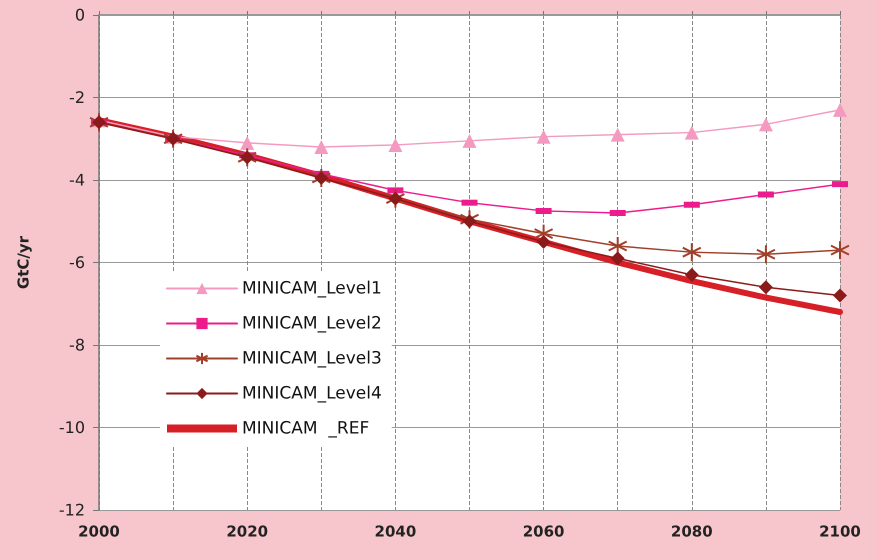  What do you see at coordinates (79, 15) in the screenshot?
I see `y-tick-label: 0` at bounding box center [79, 15].